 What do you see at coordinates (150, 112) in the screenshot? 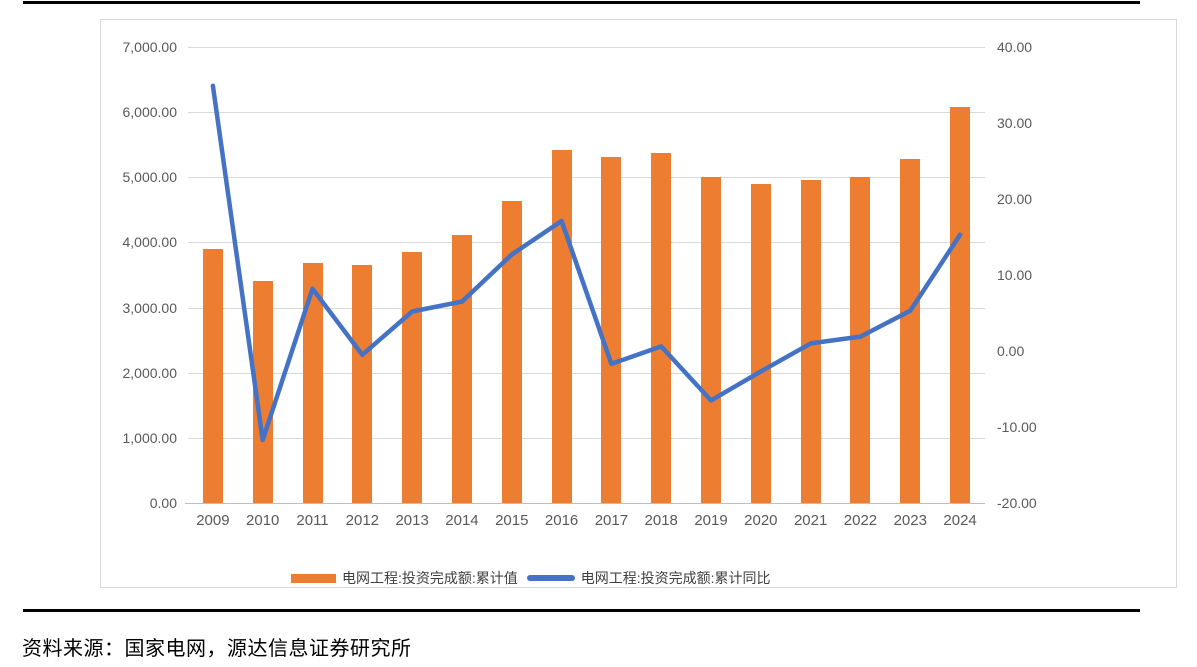
I see `left-axis-tick-label: 6,000.00` at bounding box center [150, 112].